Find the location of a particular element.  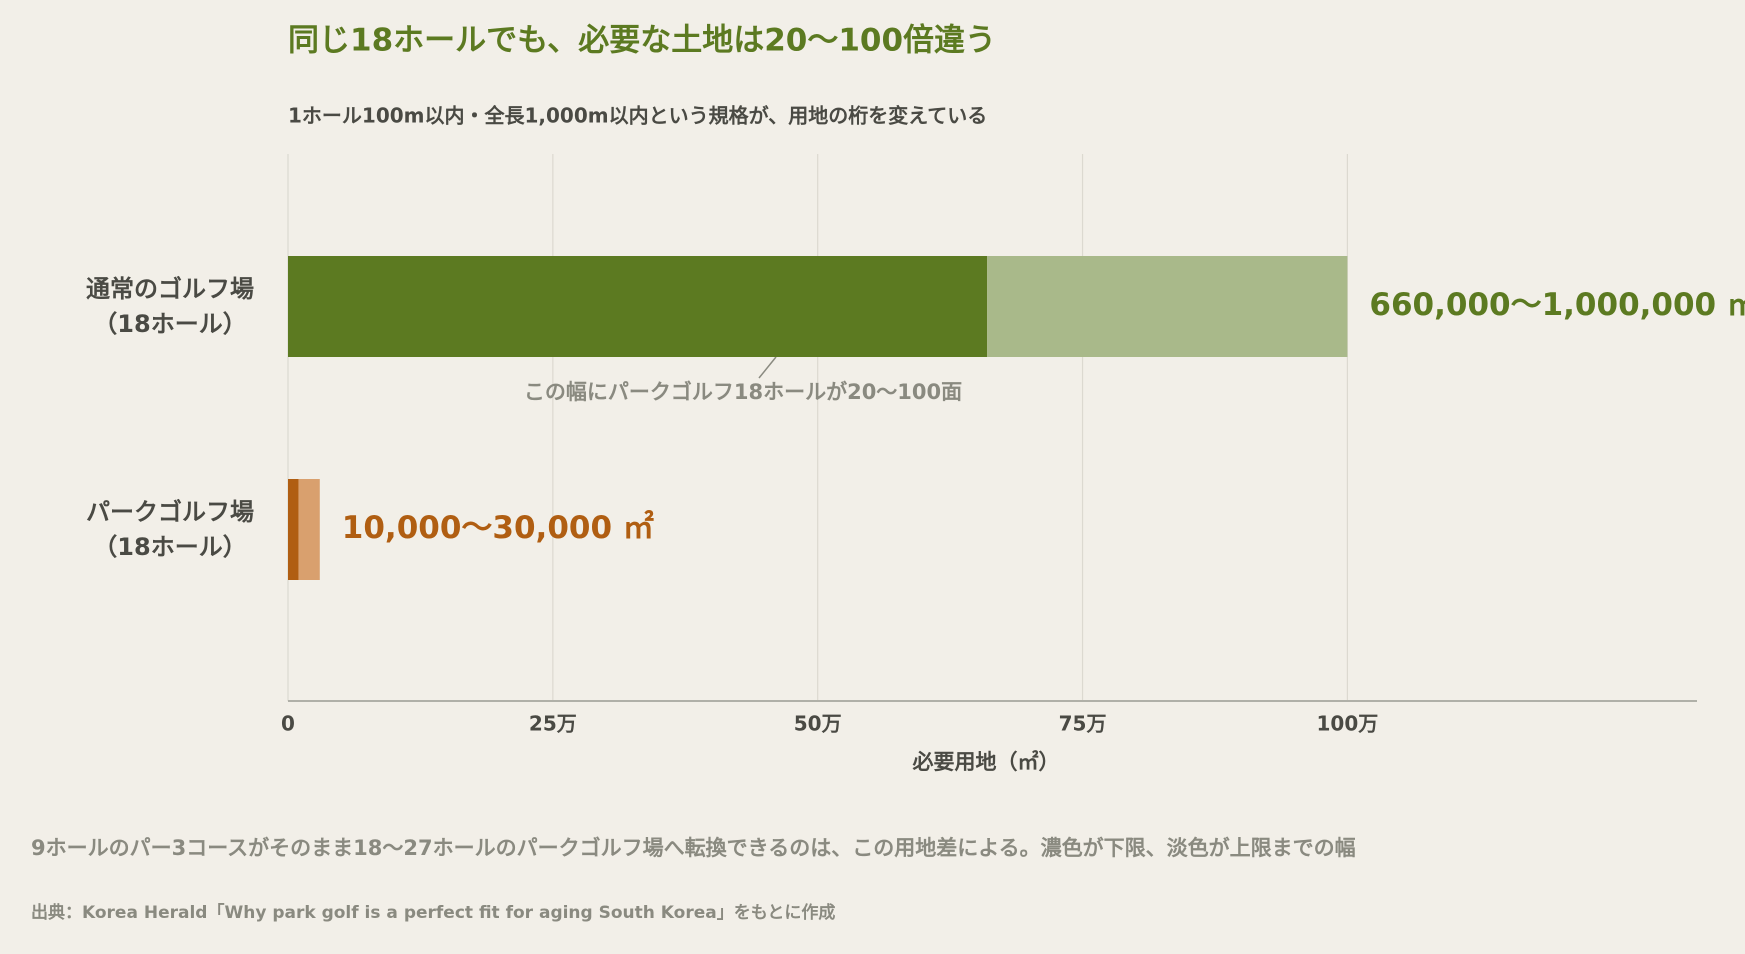

x-tick-label: 100万 is located at coordinates (1348, 724).